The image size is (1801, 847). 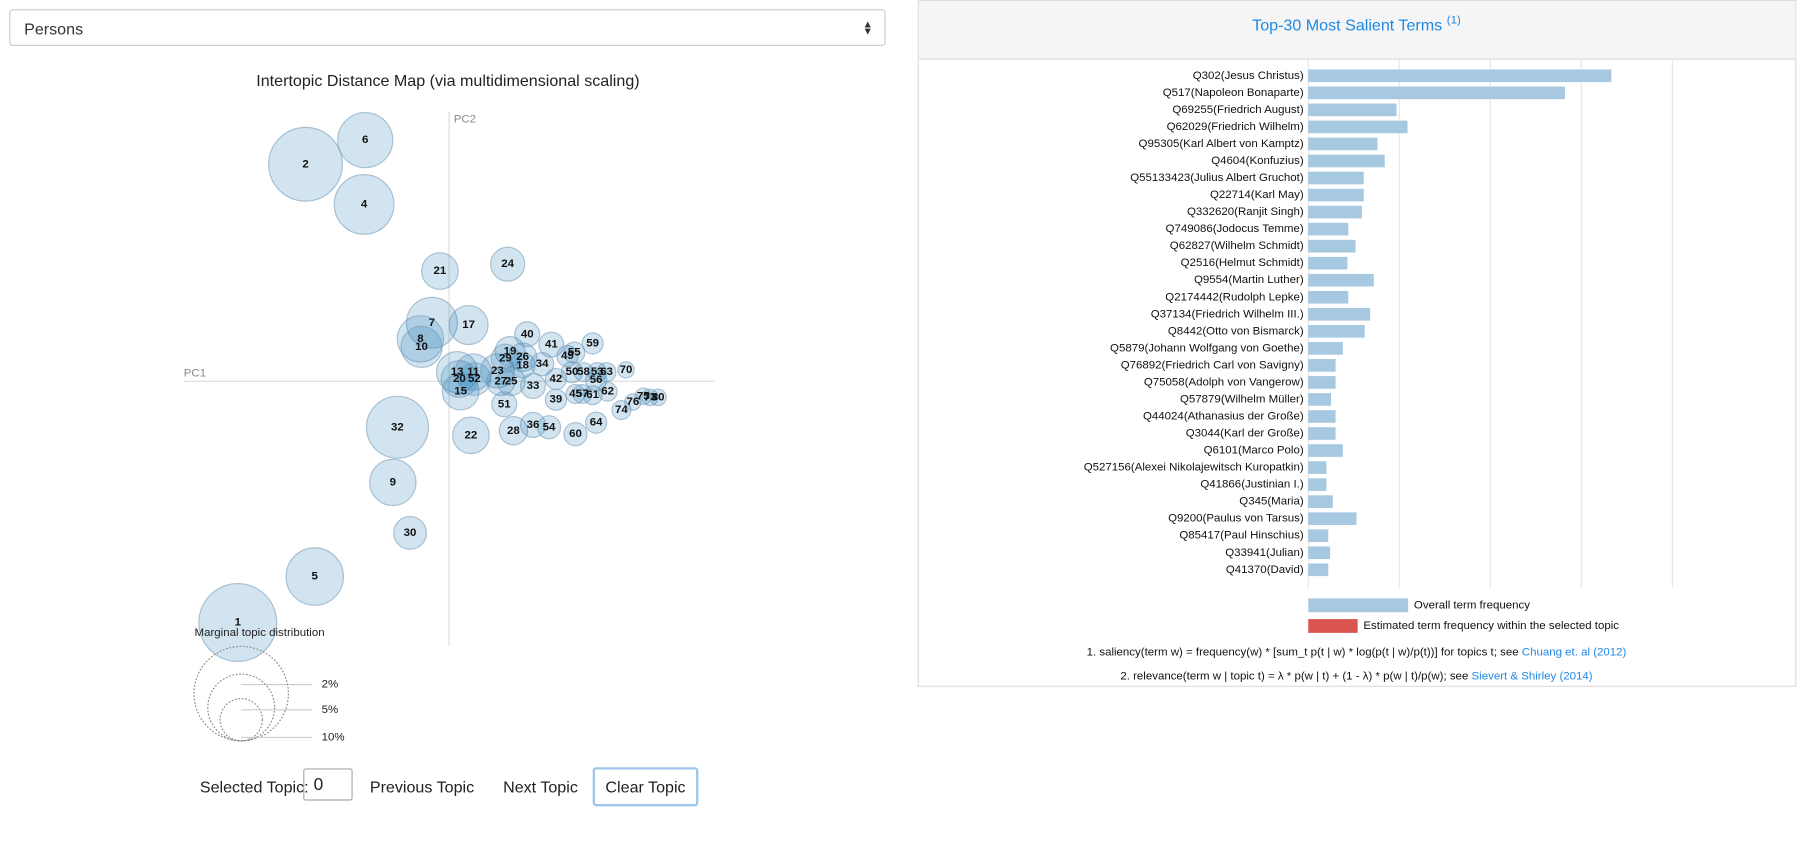 I want to click on topic-label: 20, so click(x=459, y=379).